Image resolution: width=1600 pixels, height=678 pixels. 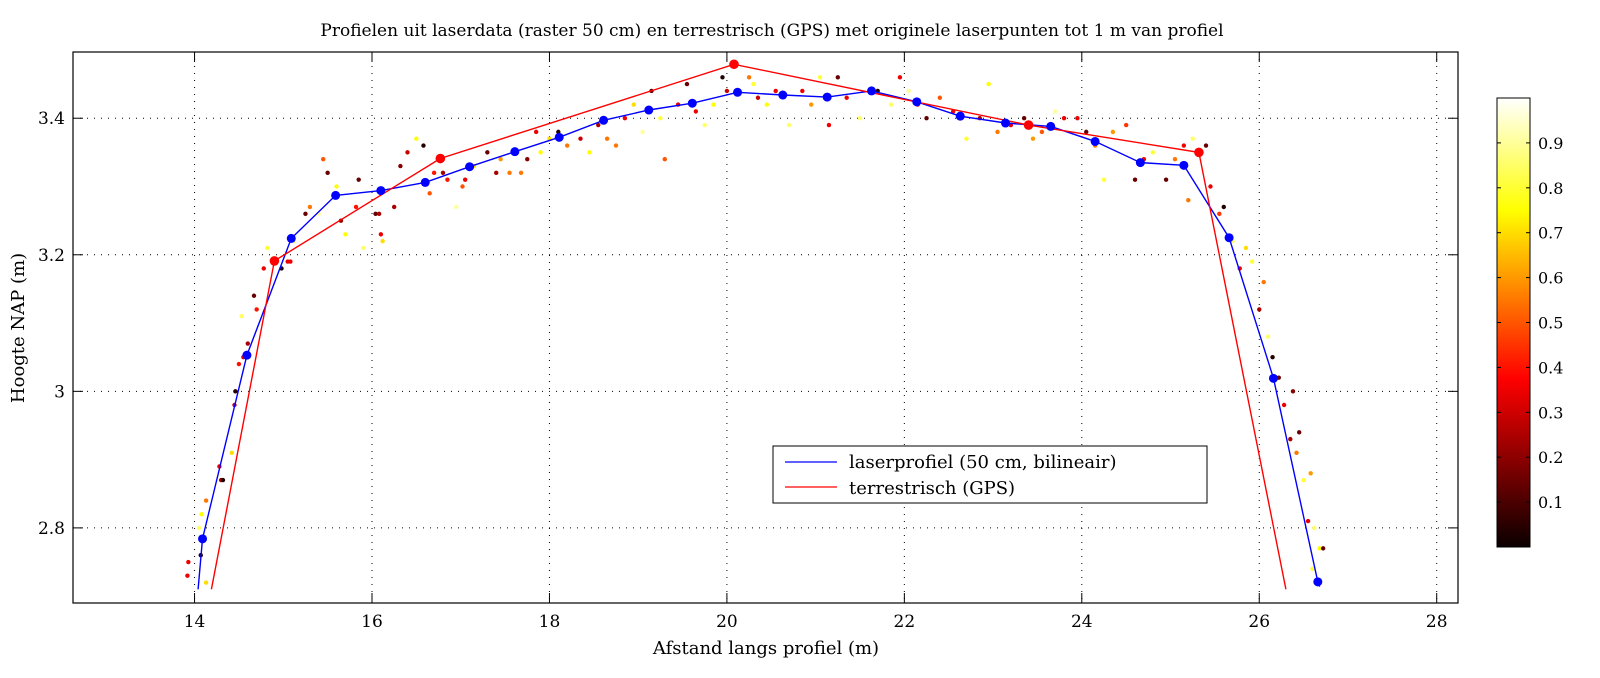 I want to click on y-tick-label: 3.2, so click(x=51, y=256).